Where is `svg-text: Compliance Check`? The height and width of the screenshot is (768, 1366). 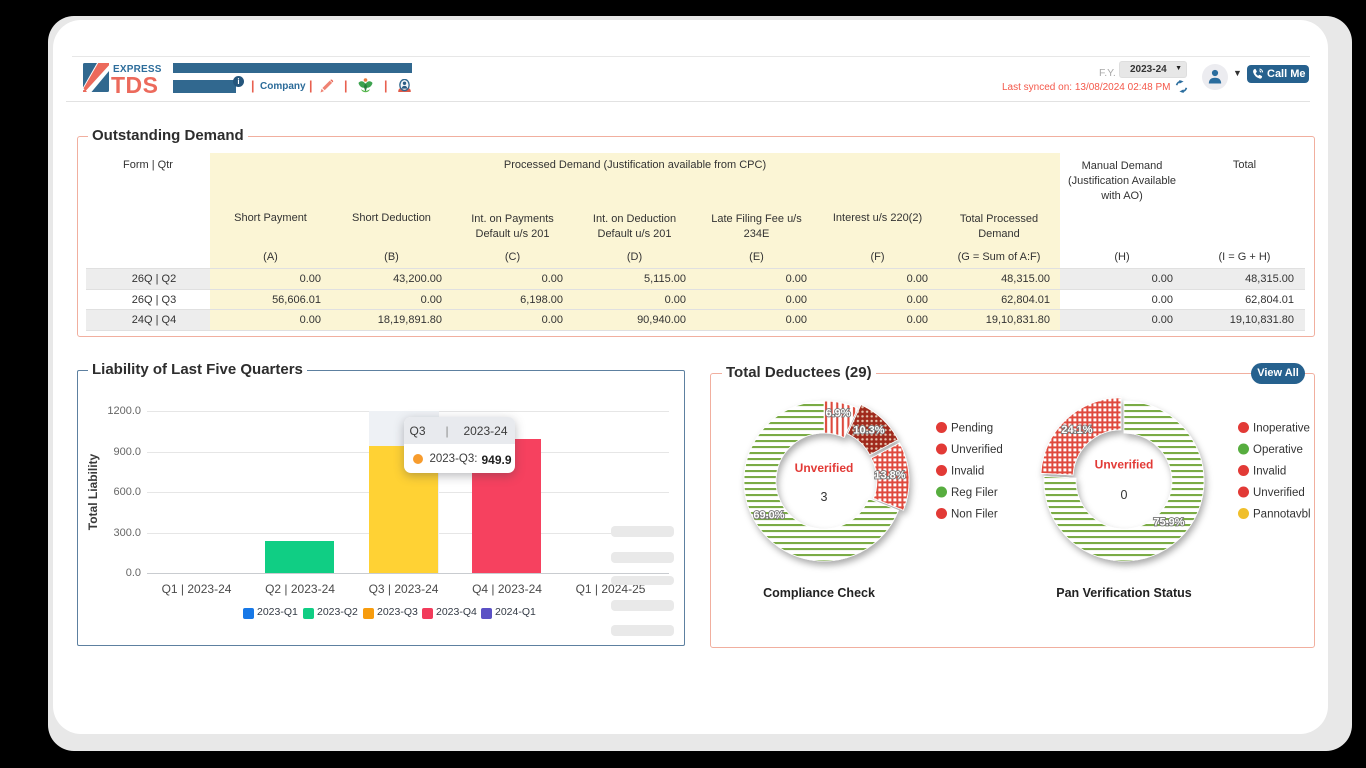
svg-text: Compliance Check is located at coordinates (819, 593).